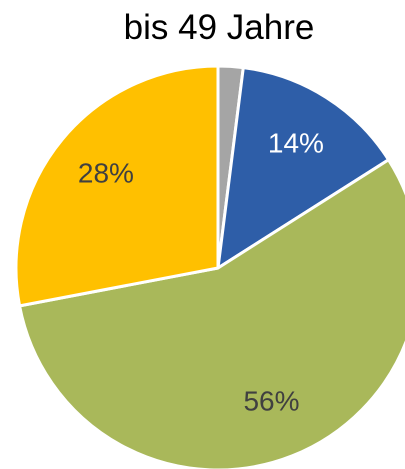  What do you see at coordinates (271, 401) in the screenshot?
I see `slice-label-2: 56%` at bounding box center [271, 401].